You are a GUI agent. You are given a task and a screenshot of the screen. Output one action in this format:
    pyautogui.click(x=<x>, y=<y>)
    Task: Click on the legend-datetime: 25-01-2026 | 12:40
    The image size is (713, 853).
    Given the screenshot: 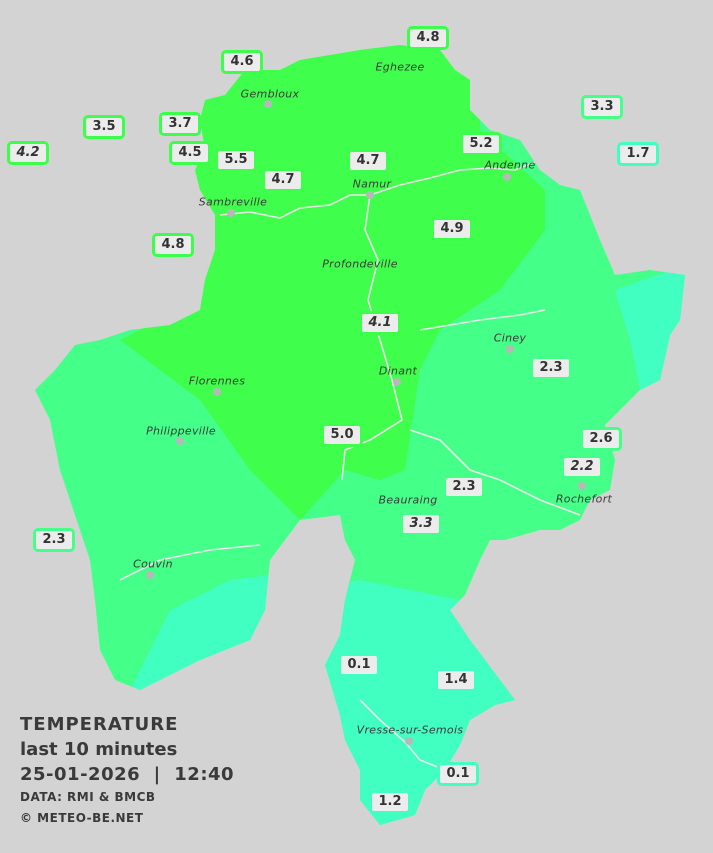 What is the action you would take?
    pyautogui.click(x=127, y=774)
    